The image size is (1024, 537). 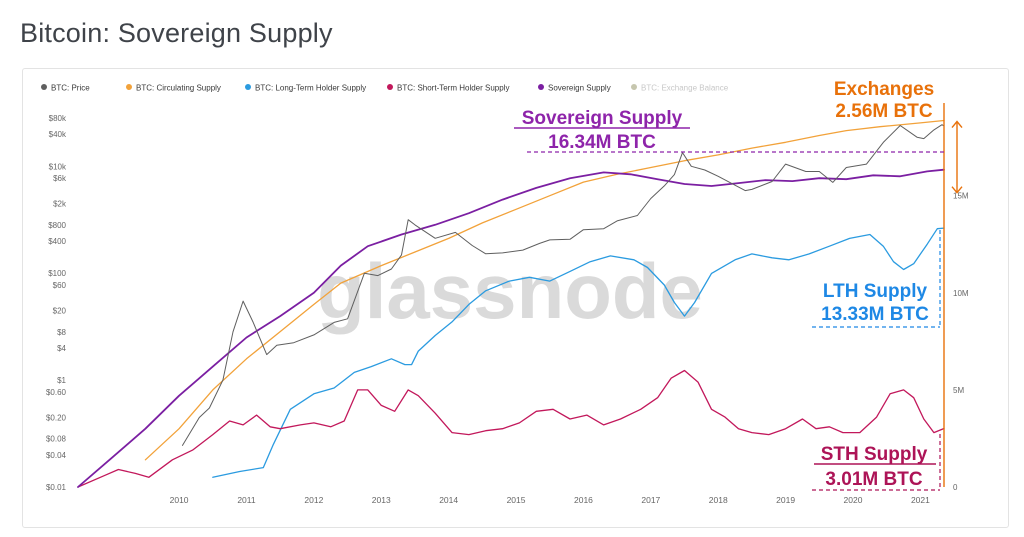 I want to click on sovereign-label: Sovereign Supply, so click(x=602, y=118).